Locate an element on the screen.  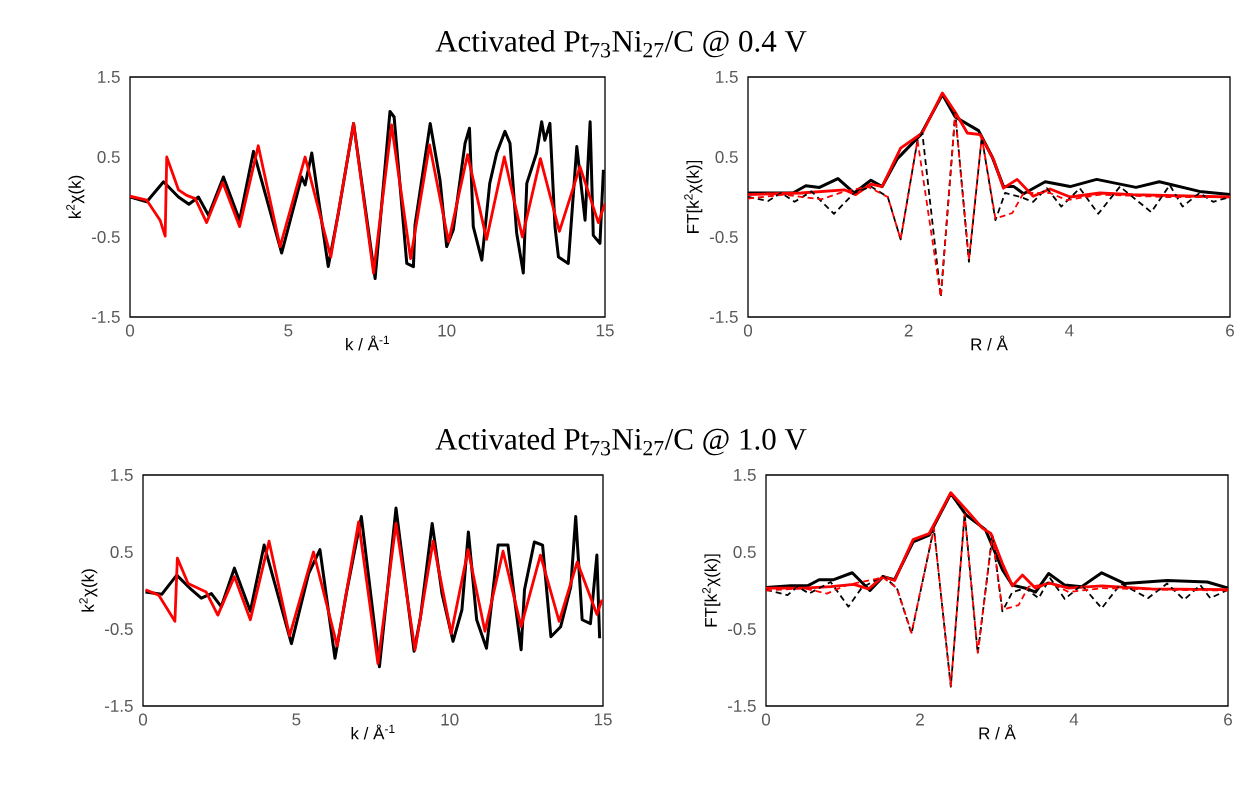
chart-title: Activated Pt$_{73}$Ni$_{27}$/C @ 0.4 V is located at coordinates (621, 43).